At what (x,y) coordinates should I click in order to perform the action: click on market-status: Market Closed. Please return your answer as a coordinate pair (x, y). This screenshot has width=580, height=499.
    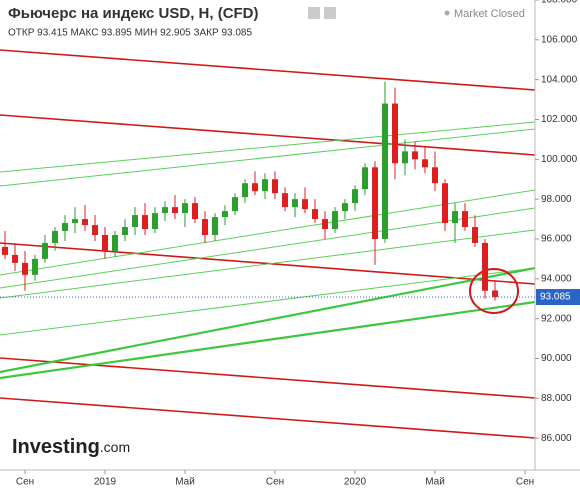
    Looking at the image, I should click on (489, 14).